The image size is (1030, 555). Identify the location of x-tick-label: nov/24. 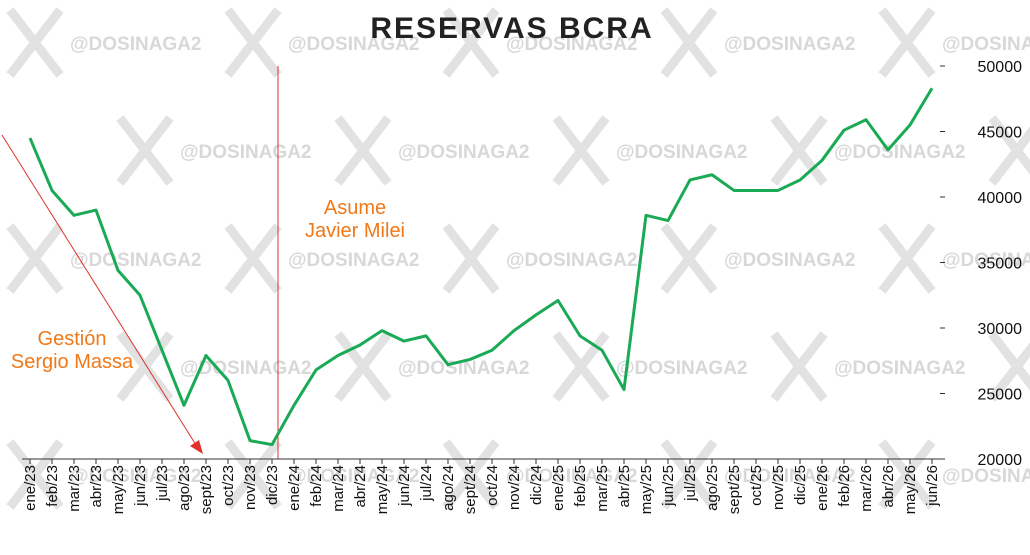
(514, 487).